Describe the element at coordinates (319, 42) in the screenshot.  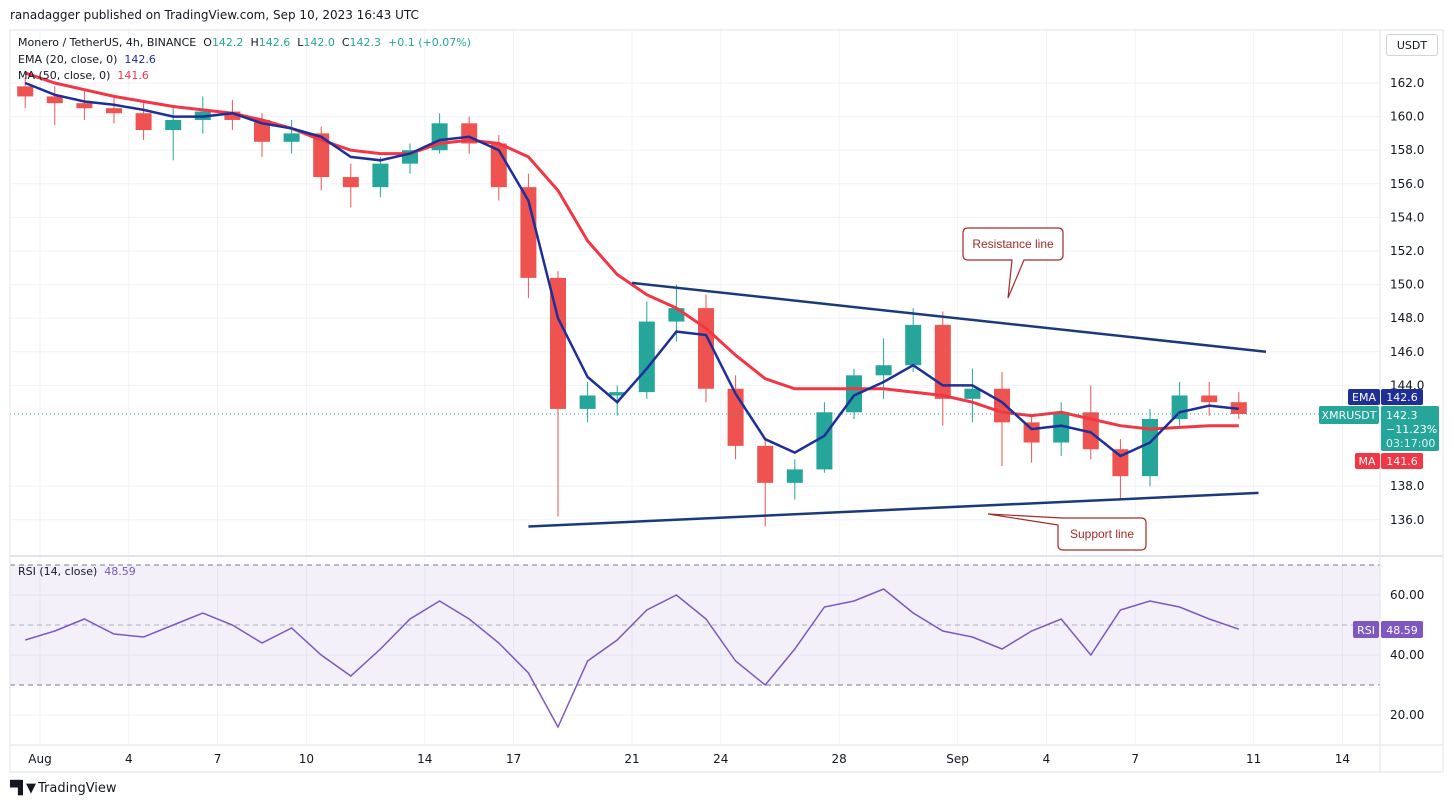
I see `low-value: 142.0` at that location.